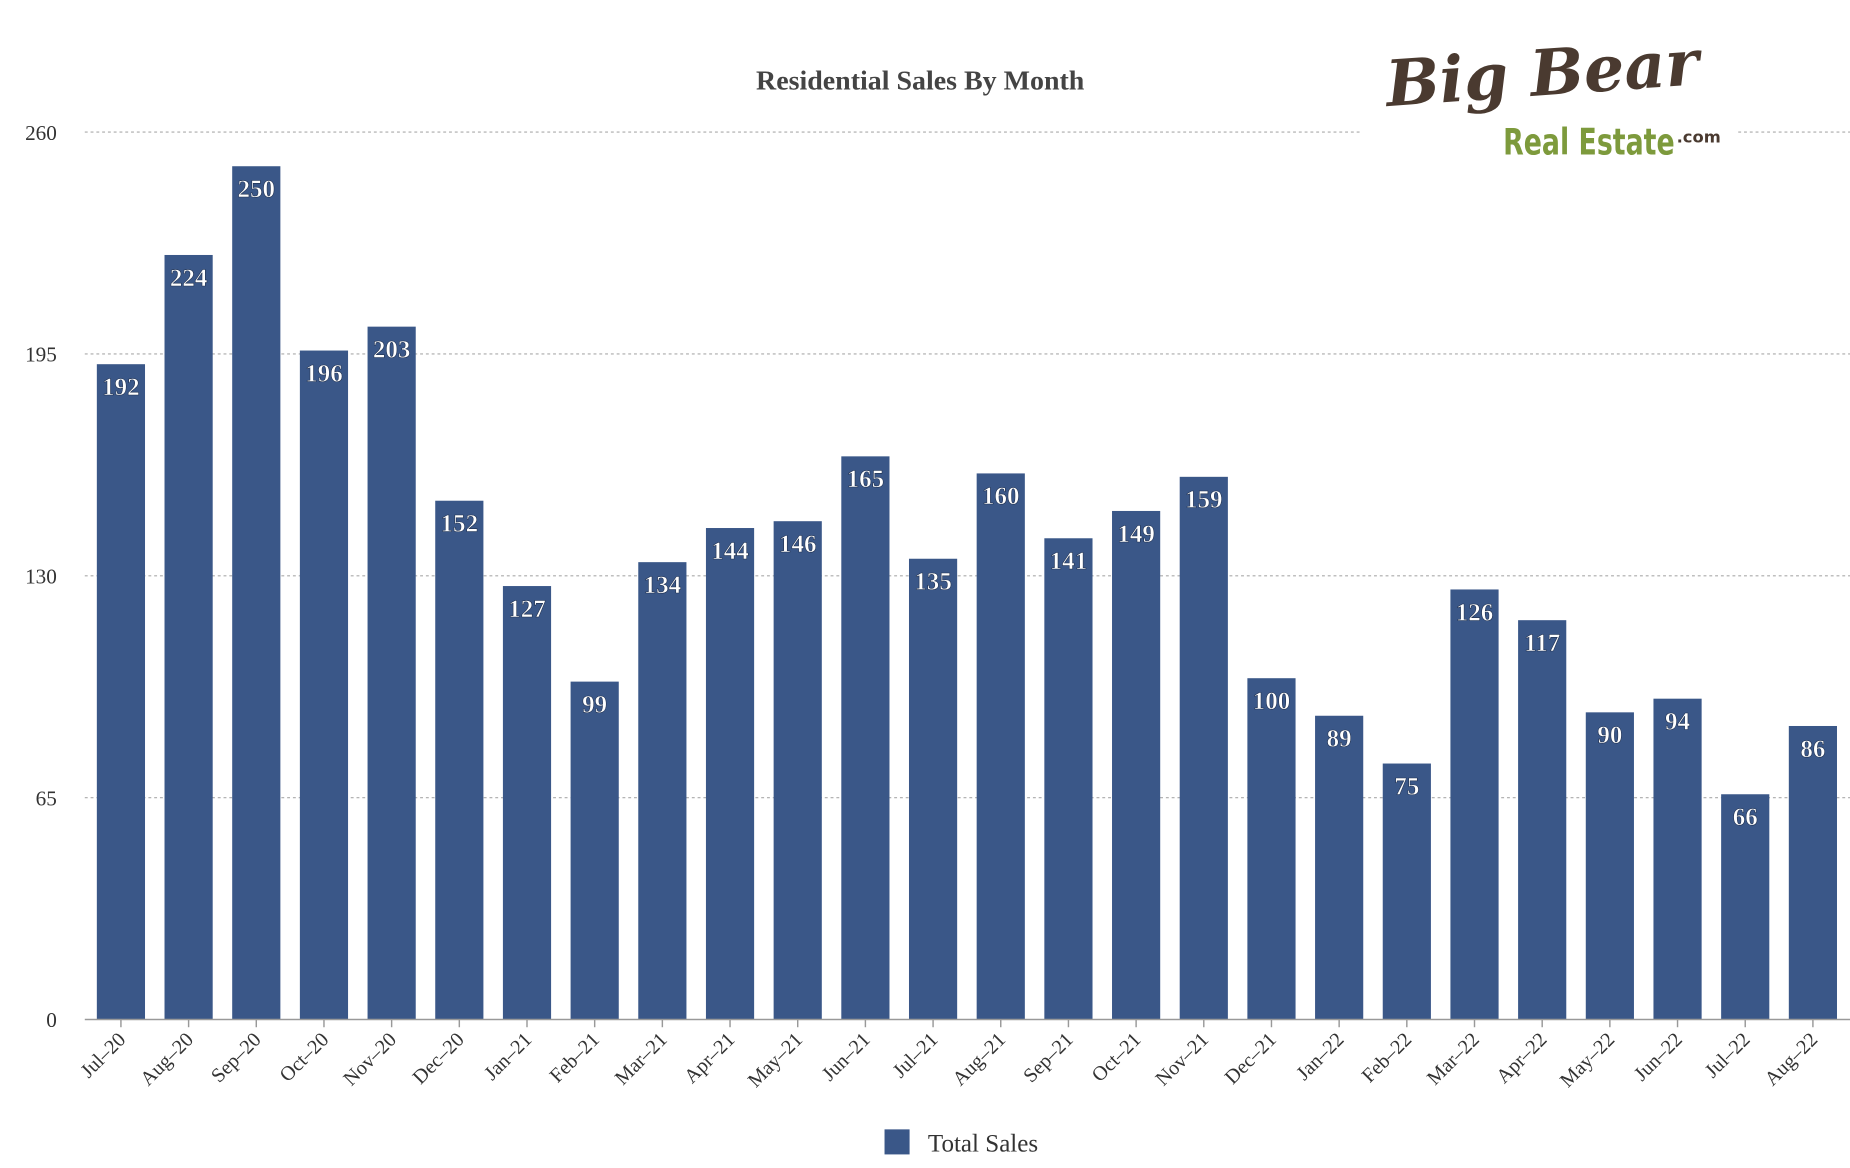 The height and width of the screenshot is (1168, 1850). I want to click on x-tick-label: Oct–21, so click(1117, 1058).